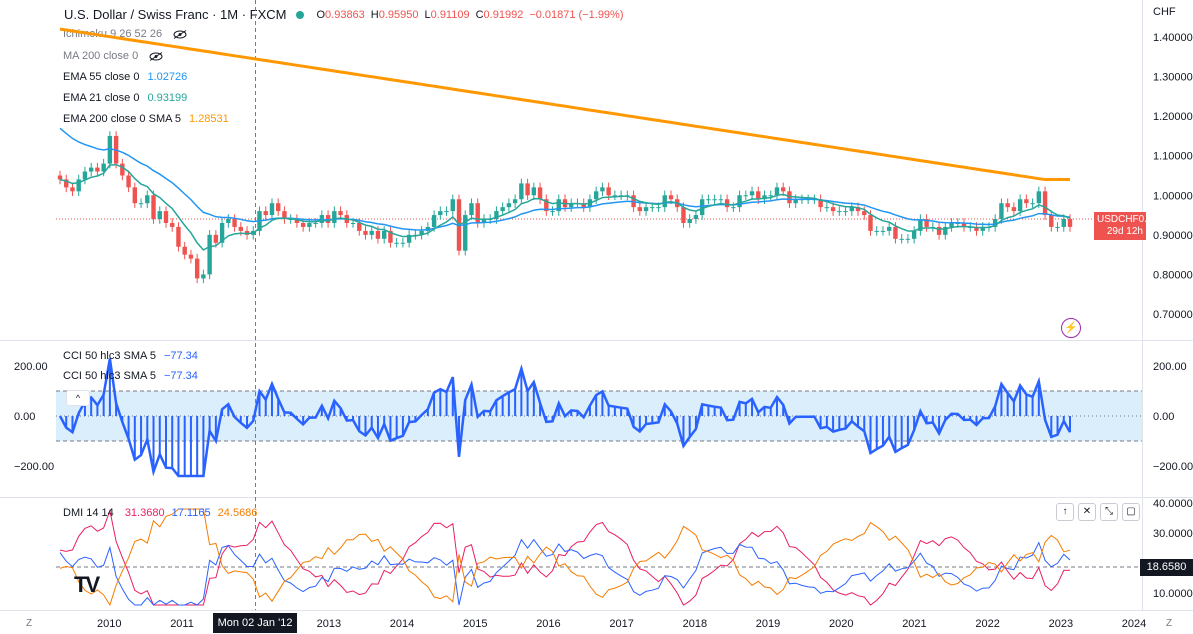 The image size is (1193, 634). What do you see at coordinates (1173, 157) in the screenshot?
I see `price-tick-label: 1.10000` at bounding box center [1173, 157].